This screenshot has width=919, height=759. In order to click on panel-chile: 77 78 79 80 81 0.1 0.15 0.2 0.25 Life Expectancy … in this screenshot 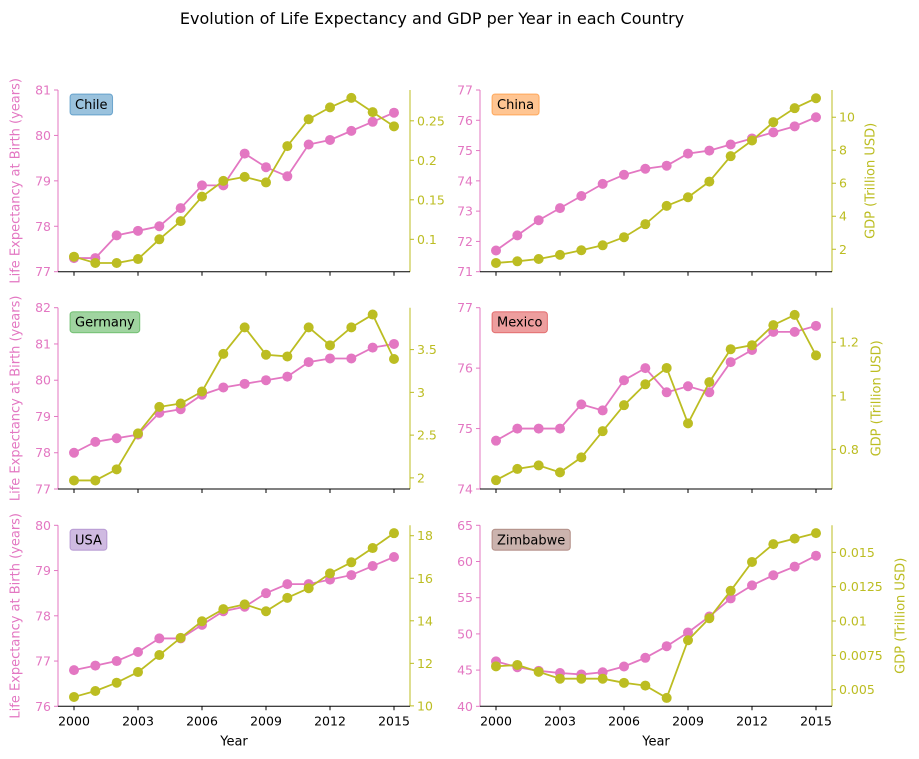, I will do `click(227, 181)`.